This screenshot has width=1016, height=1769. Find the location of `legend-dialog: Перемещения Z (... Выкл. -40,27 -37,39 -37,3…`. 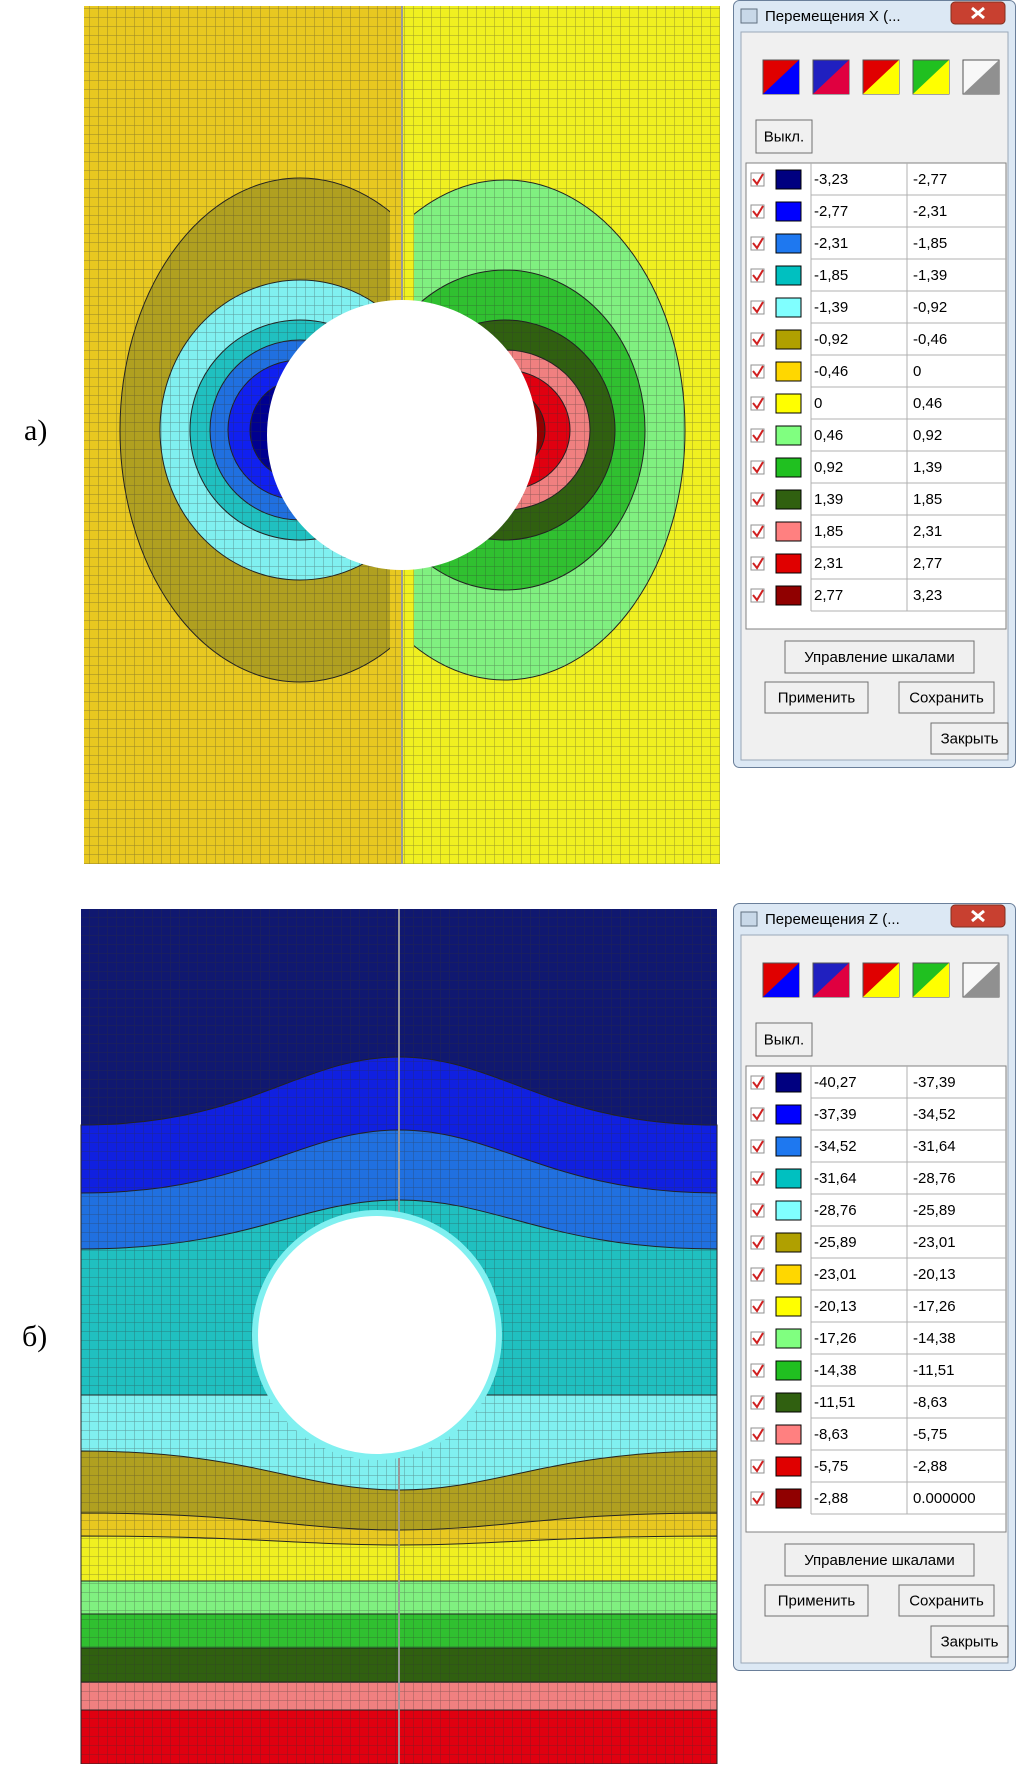

legend-dialog: Перемещения Z (... Выкл. -40,27 -37,39 -37,3… is located at coordinates (874, 1287).